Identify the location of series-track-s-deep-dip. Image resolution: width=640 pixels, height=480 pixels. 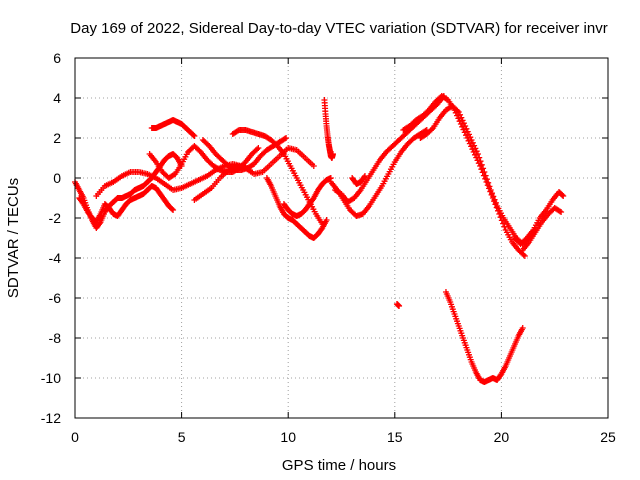
(484, 337).